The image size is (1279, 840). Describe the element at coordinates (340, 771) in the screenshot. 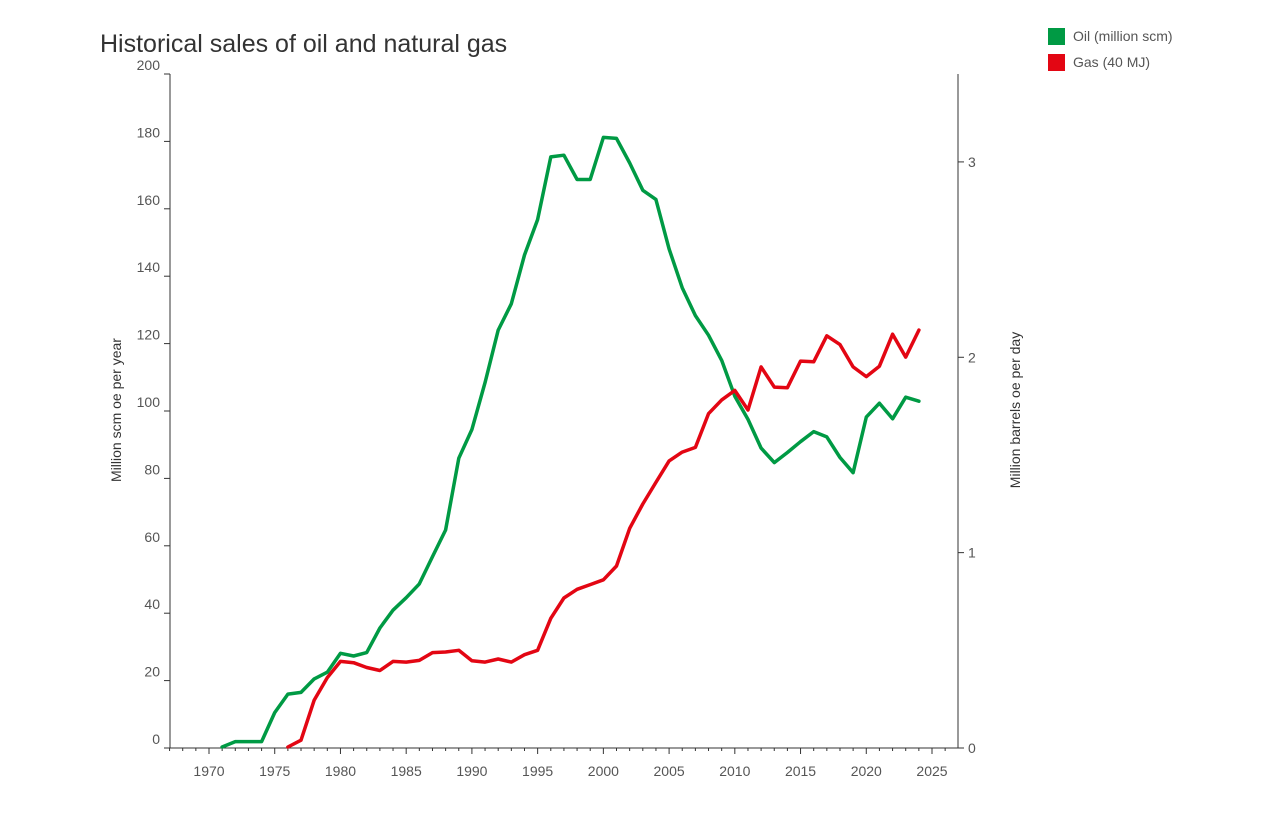

I see `x-tick-label: 1980` at that location.